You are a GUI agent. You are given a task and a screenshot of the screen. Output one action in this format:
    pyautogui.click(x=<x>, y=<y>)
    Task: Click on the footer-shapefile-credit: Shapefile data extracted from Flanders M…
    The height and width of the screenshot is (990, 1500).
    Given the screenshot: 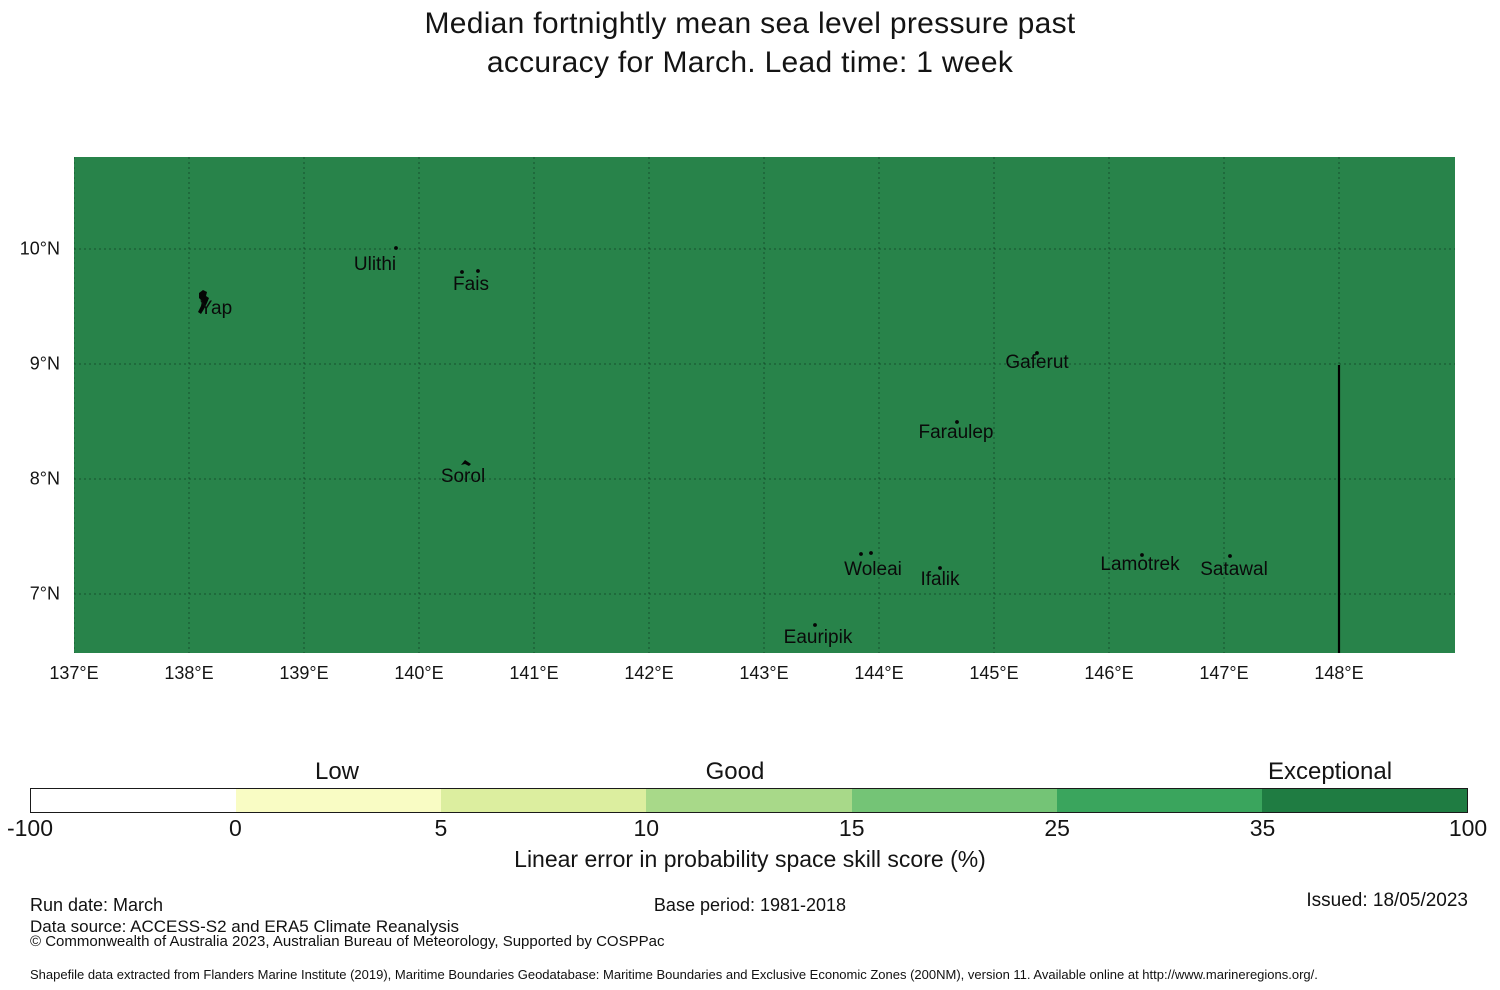 What is the action you would take?
    pyautogui.click(x=674, y=974)
    